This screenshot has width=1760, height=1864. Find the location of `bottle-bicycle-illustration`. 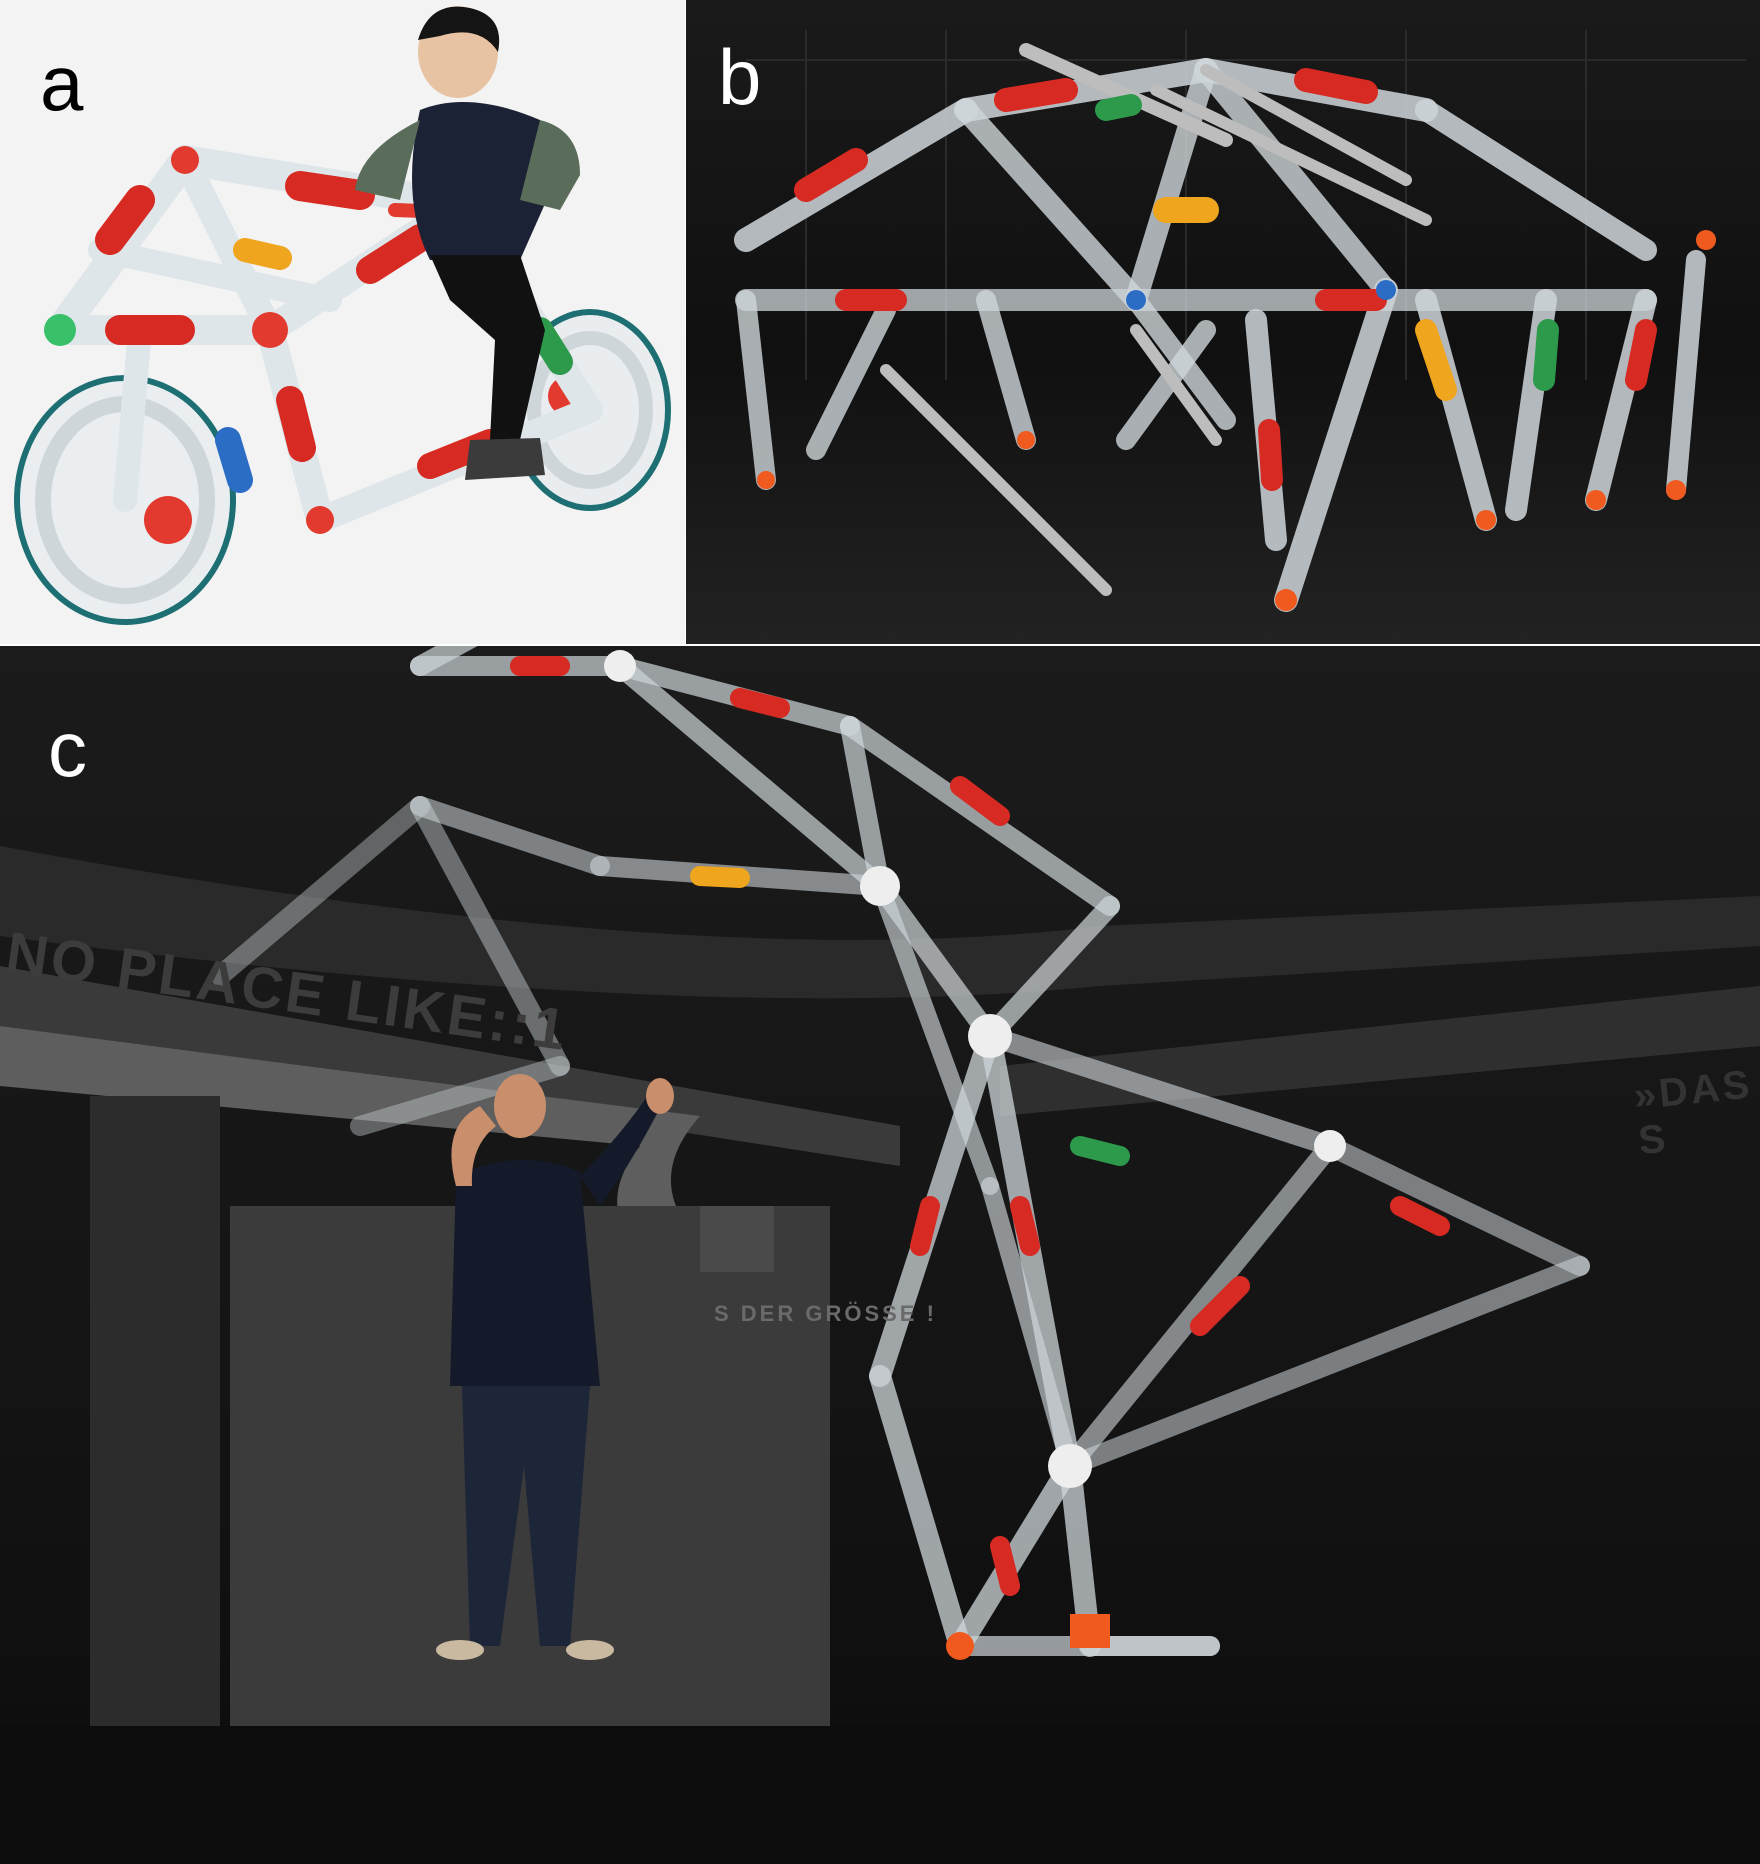

bottle-bicycle-illustration is located at coordinates (342, 315).